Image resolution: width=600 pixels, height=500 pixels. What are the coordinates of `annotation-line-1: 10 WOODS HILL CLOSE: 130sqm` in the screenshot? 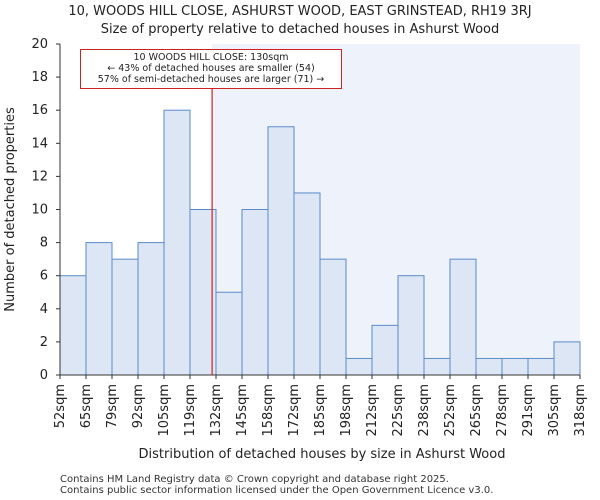 It's located at (211, 57).